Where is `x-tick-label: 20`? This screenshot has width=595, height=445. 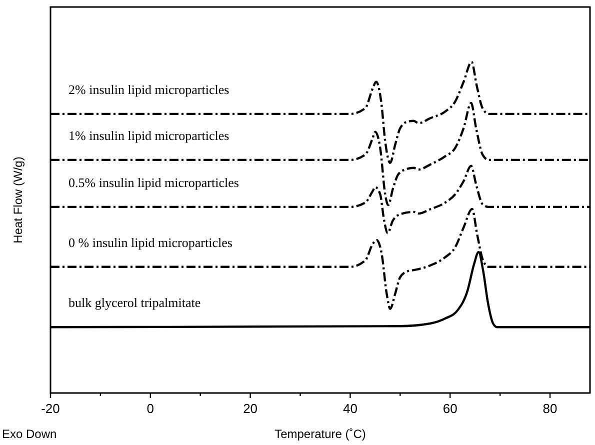 x-tick-label: 20 is located at coordinates (250, 408).